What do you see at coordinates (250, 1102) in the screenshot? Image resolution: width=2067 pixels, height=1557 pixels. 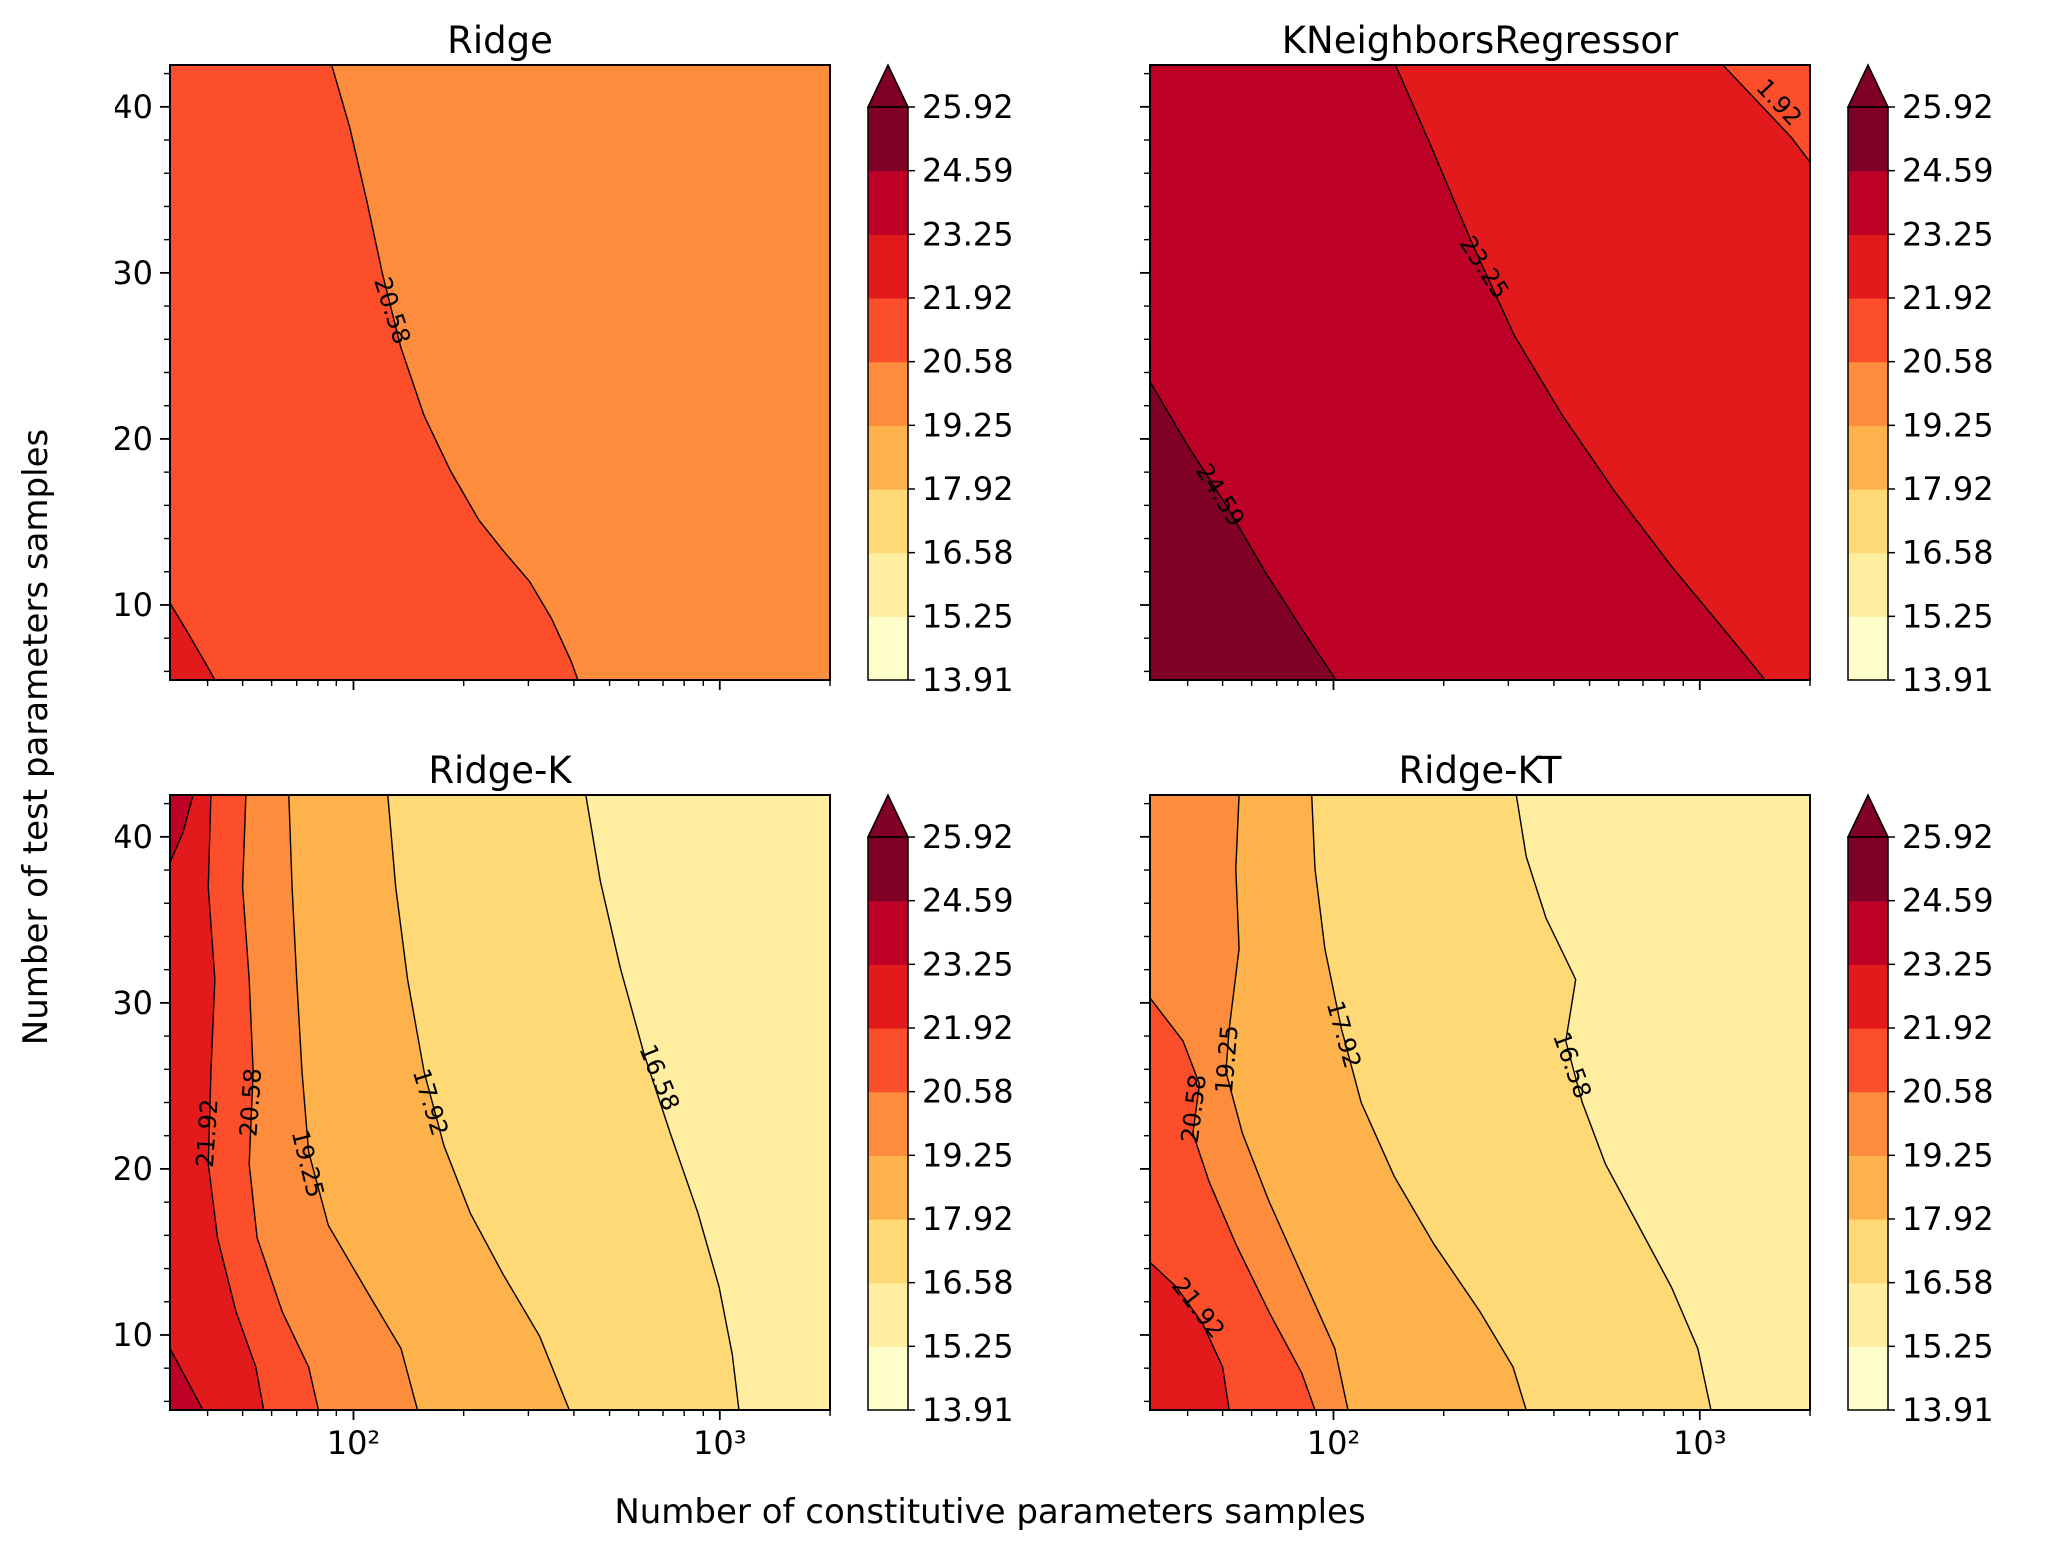 I see `contour-label: 20.58` at bounding box center [250, 1102].